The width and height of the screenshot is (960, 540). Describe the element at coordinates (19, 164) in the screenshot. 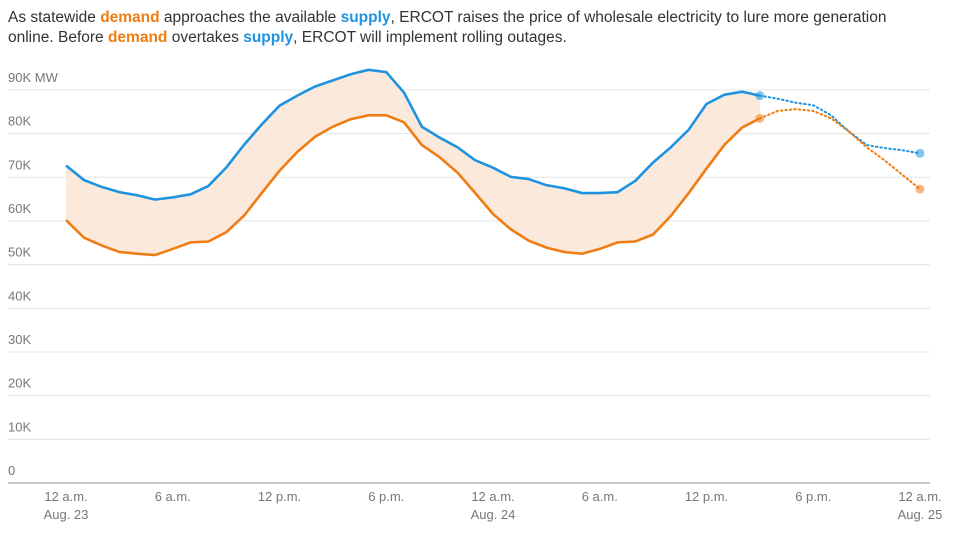

I see `y-tick-label: 70K` at that location.